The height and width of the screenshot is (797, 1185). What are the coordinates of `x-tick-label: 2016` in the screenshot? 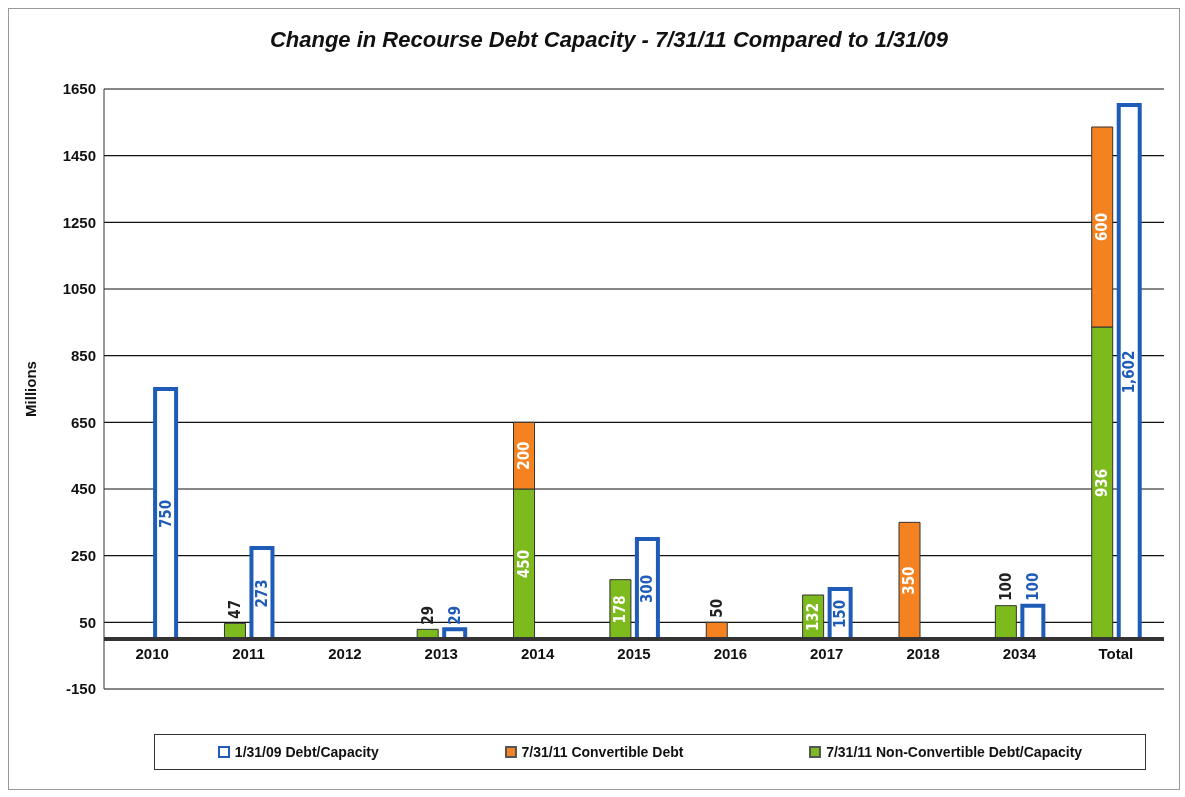 It's located at (730, 653).